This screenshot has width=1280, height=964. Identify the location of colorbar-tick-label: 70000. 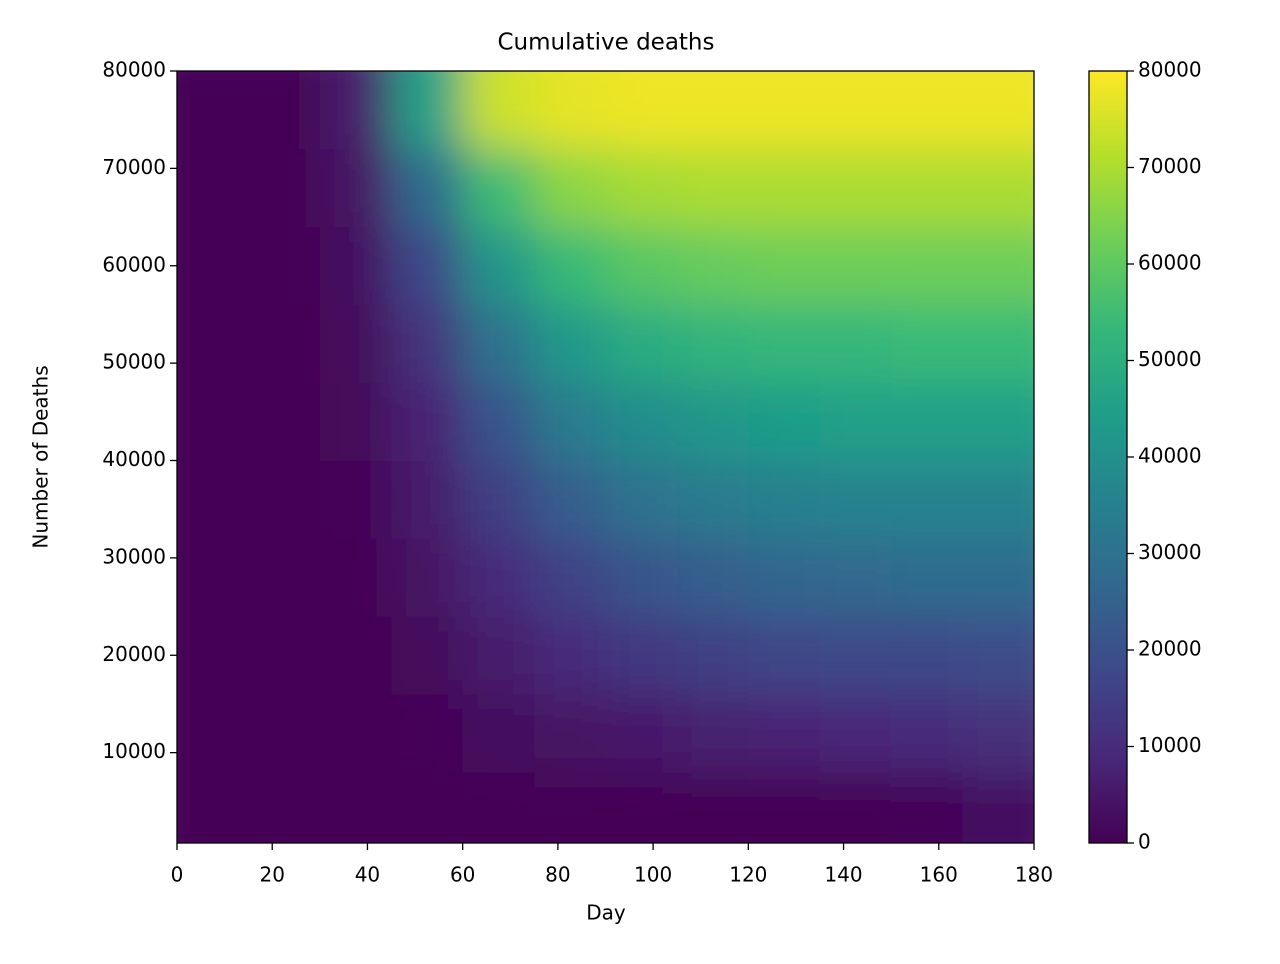
(1170, 166).